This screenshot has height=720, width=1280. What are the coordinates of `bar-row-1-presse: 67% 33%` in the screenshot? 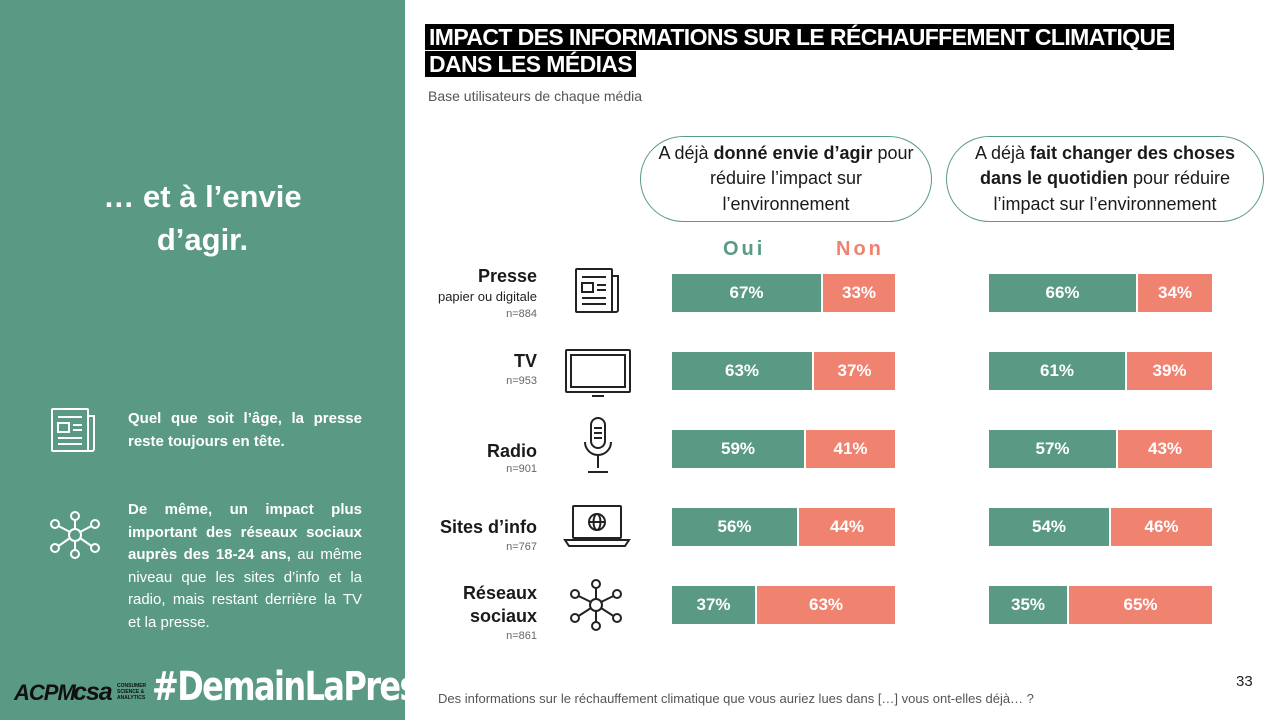 It's located at (783, 293).